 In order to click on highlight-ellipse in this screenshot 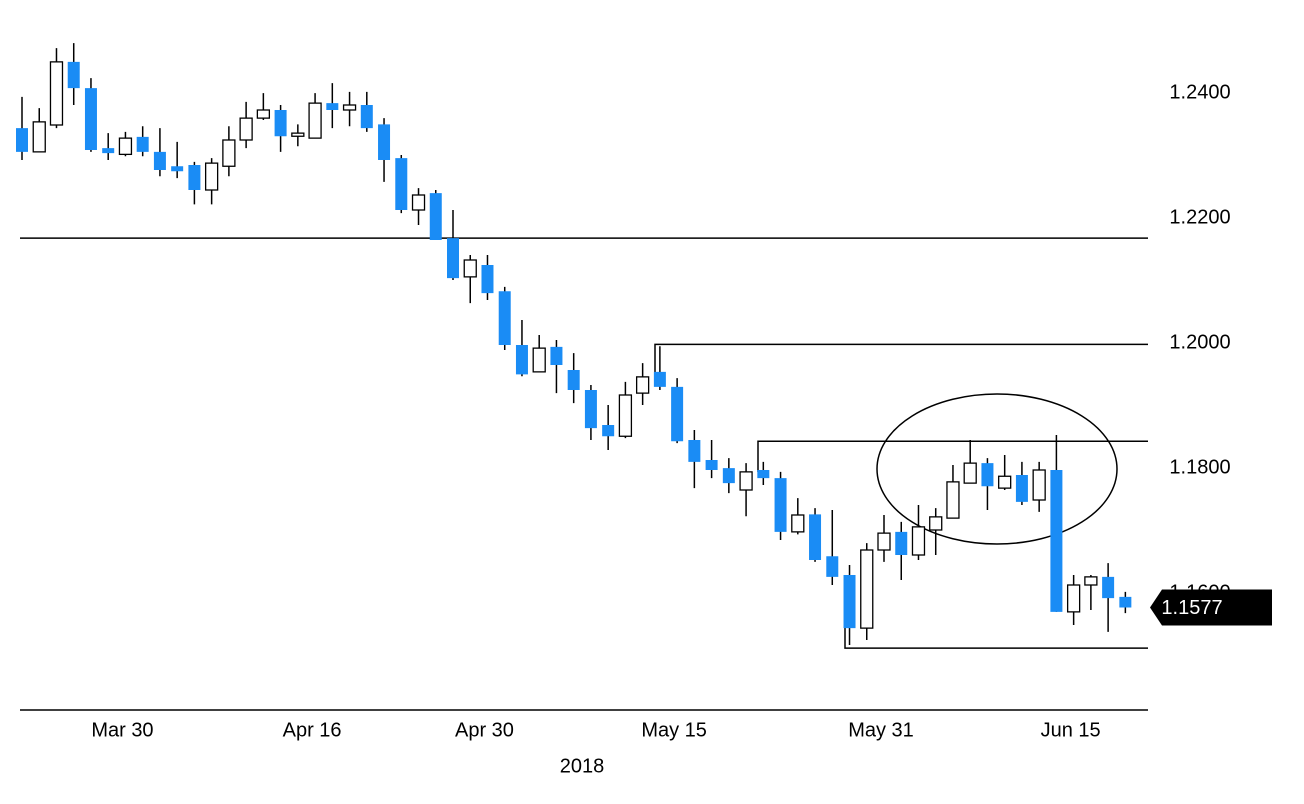, I will do `click(997, 469)`.